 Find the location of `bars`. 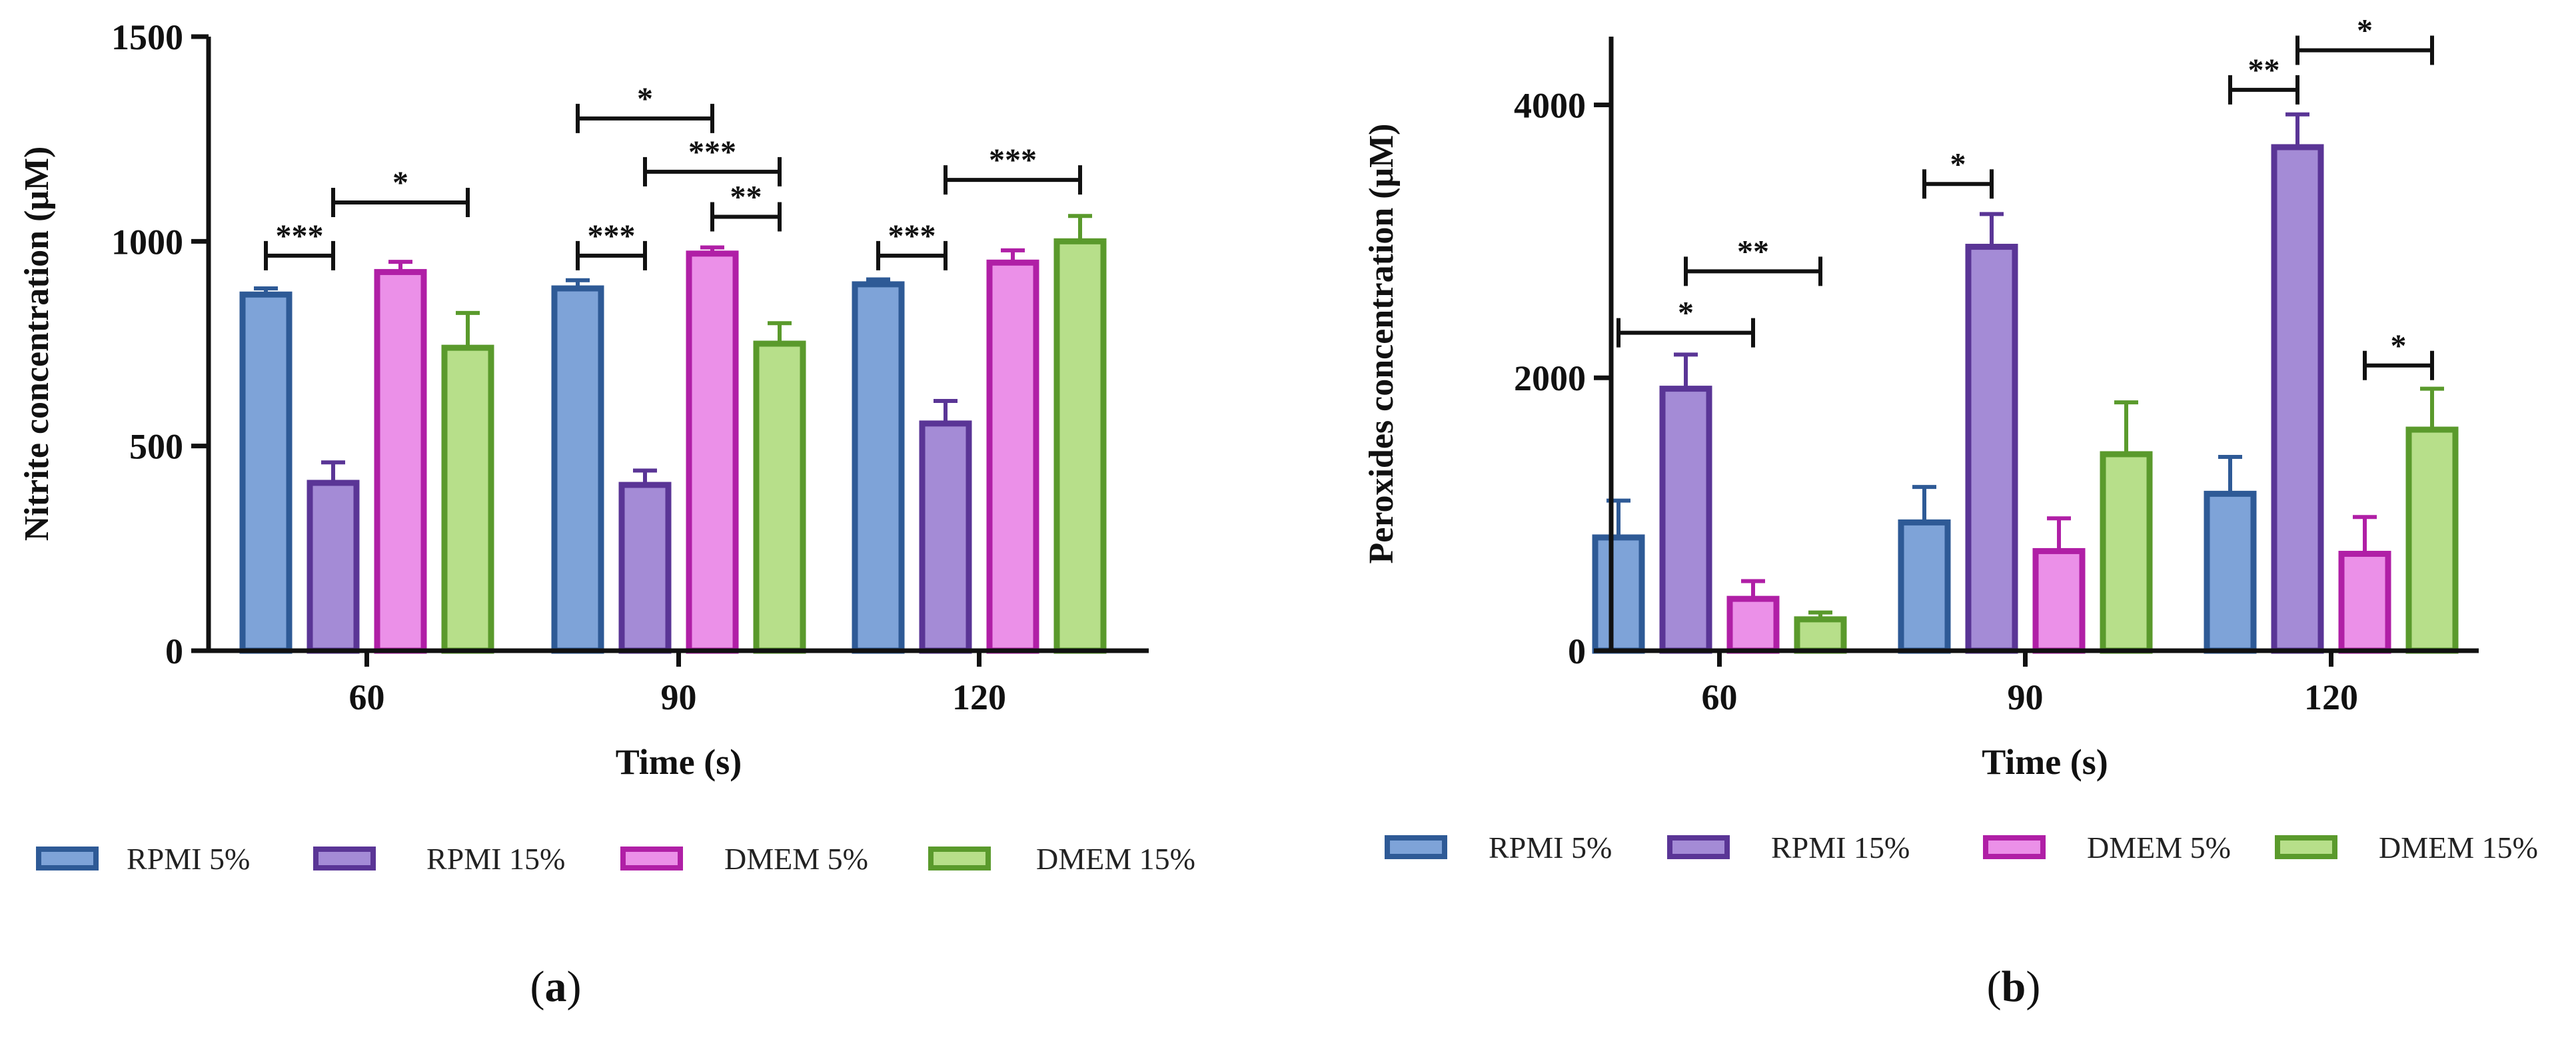

bars is located at coordinates (673, 434).